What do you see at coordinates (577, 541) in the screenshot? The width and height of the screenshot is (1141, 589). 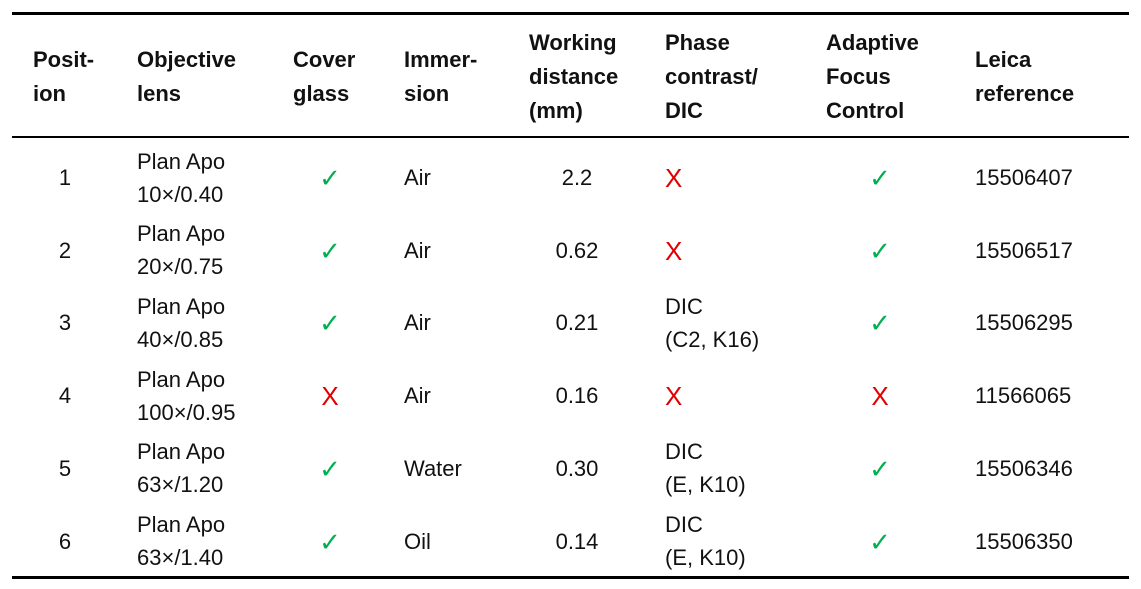 I see `cell-text: 0.14` at bounding box center [577, 541].